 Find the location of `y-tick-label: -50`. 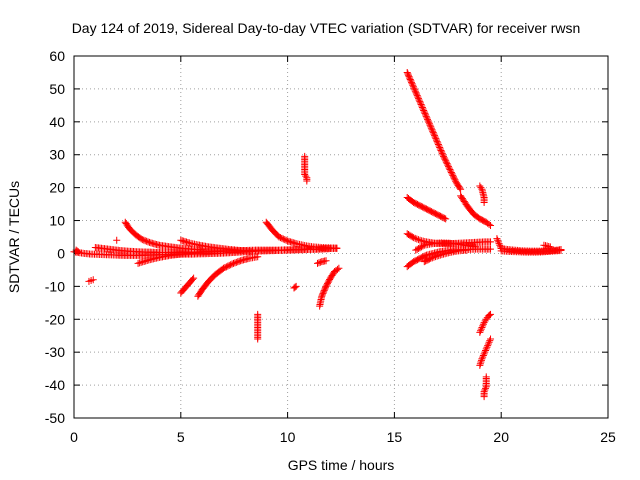

y-tick-label: -50 is located at coordinates (55, 418).